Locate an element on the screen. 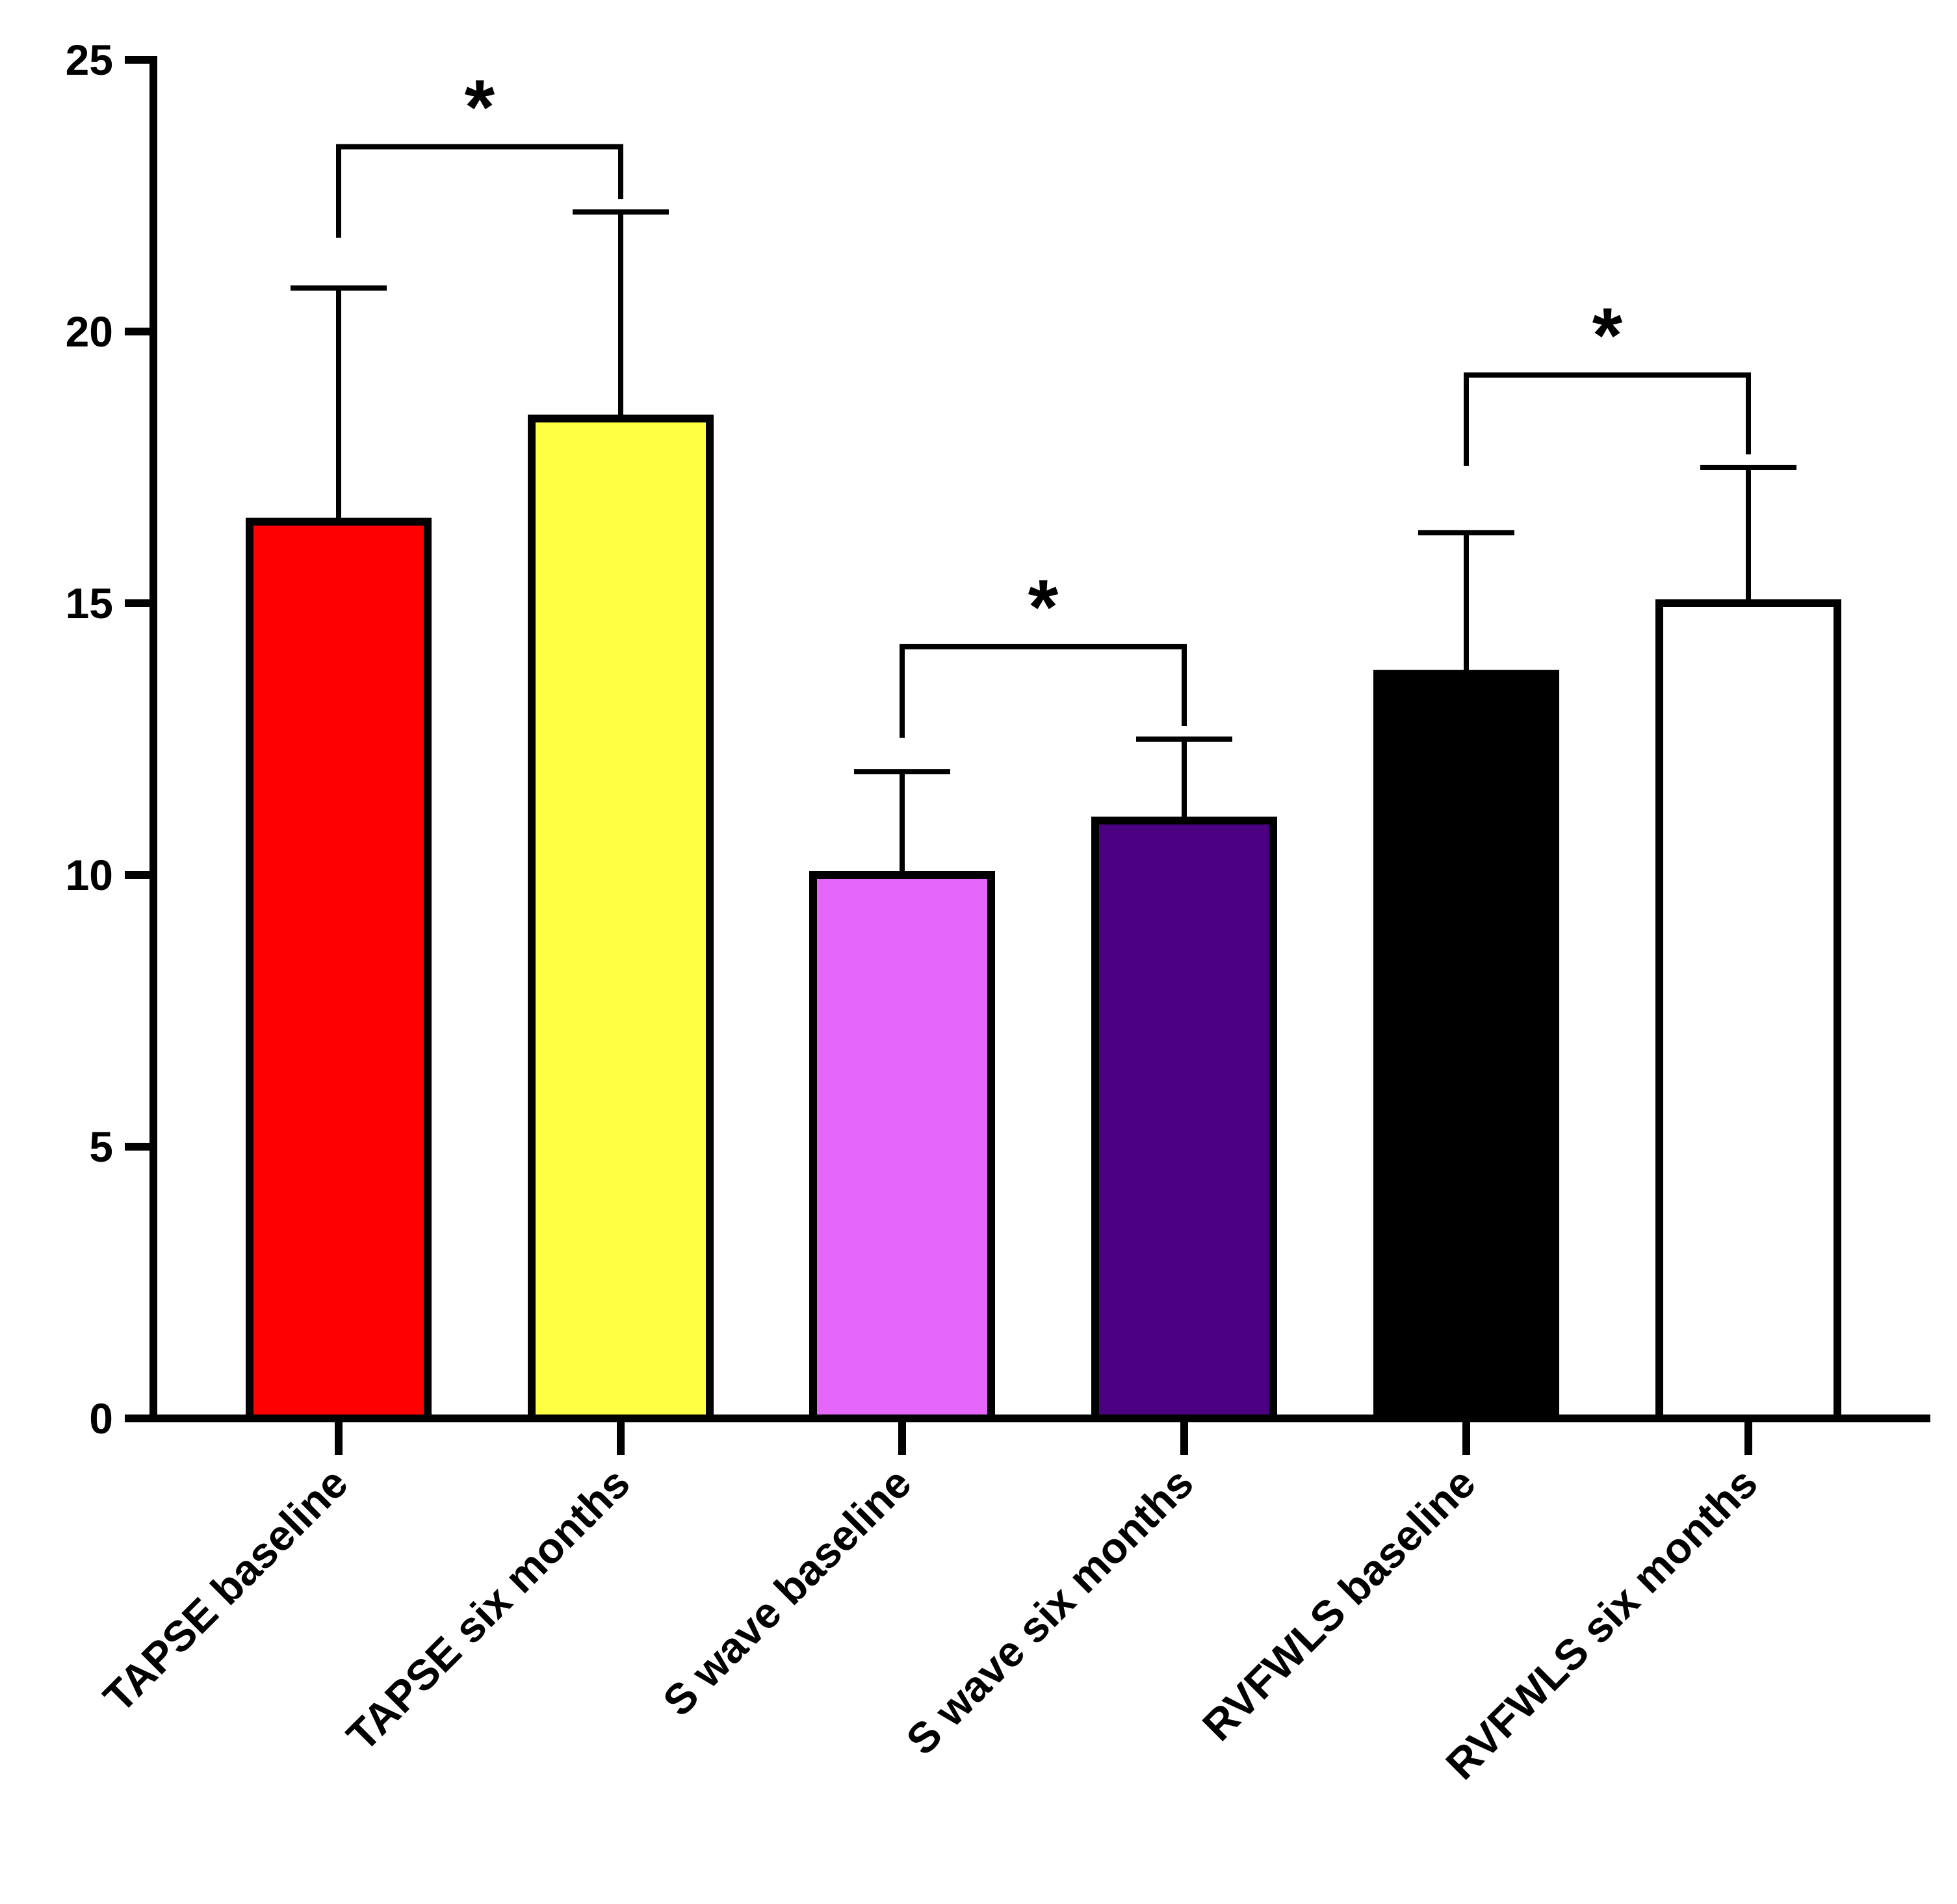 Image resolution: width=1957 pixels, height=1904 pixels. y-tick-label-5: 5 is located at coordinates (101, 1147).